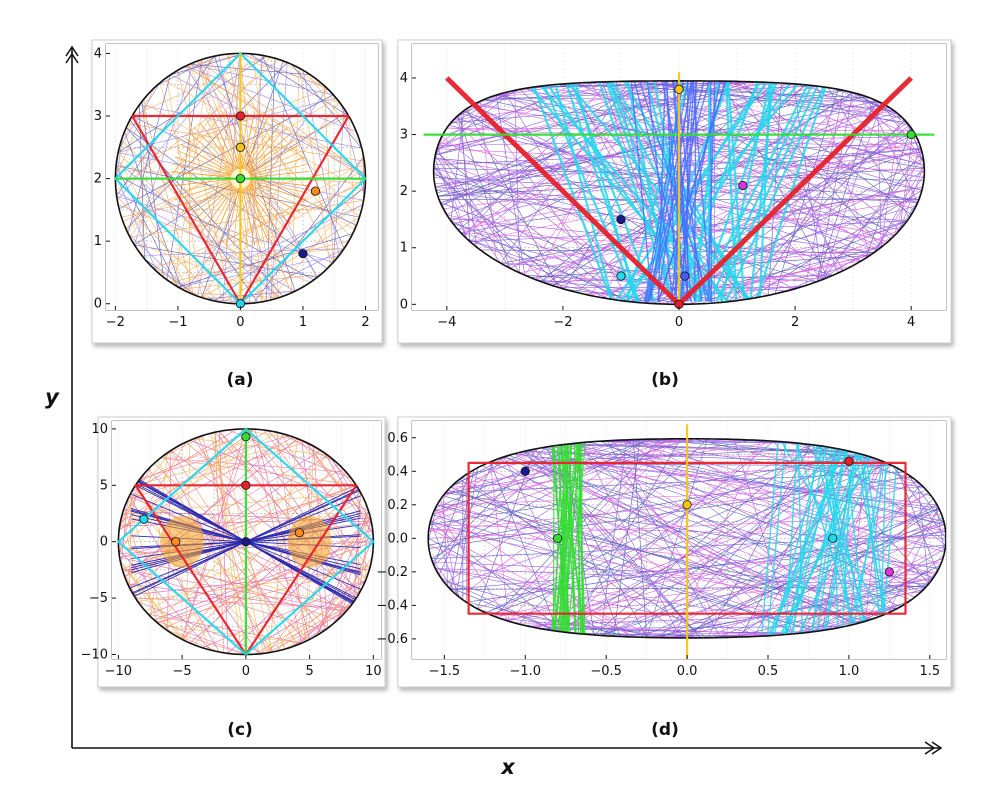  What do you see at coordinates (98, 304) in the screenshot?
I see `y-tick-label: 0` at bounding box center [98, 304].